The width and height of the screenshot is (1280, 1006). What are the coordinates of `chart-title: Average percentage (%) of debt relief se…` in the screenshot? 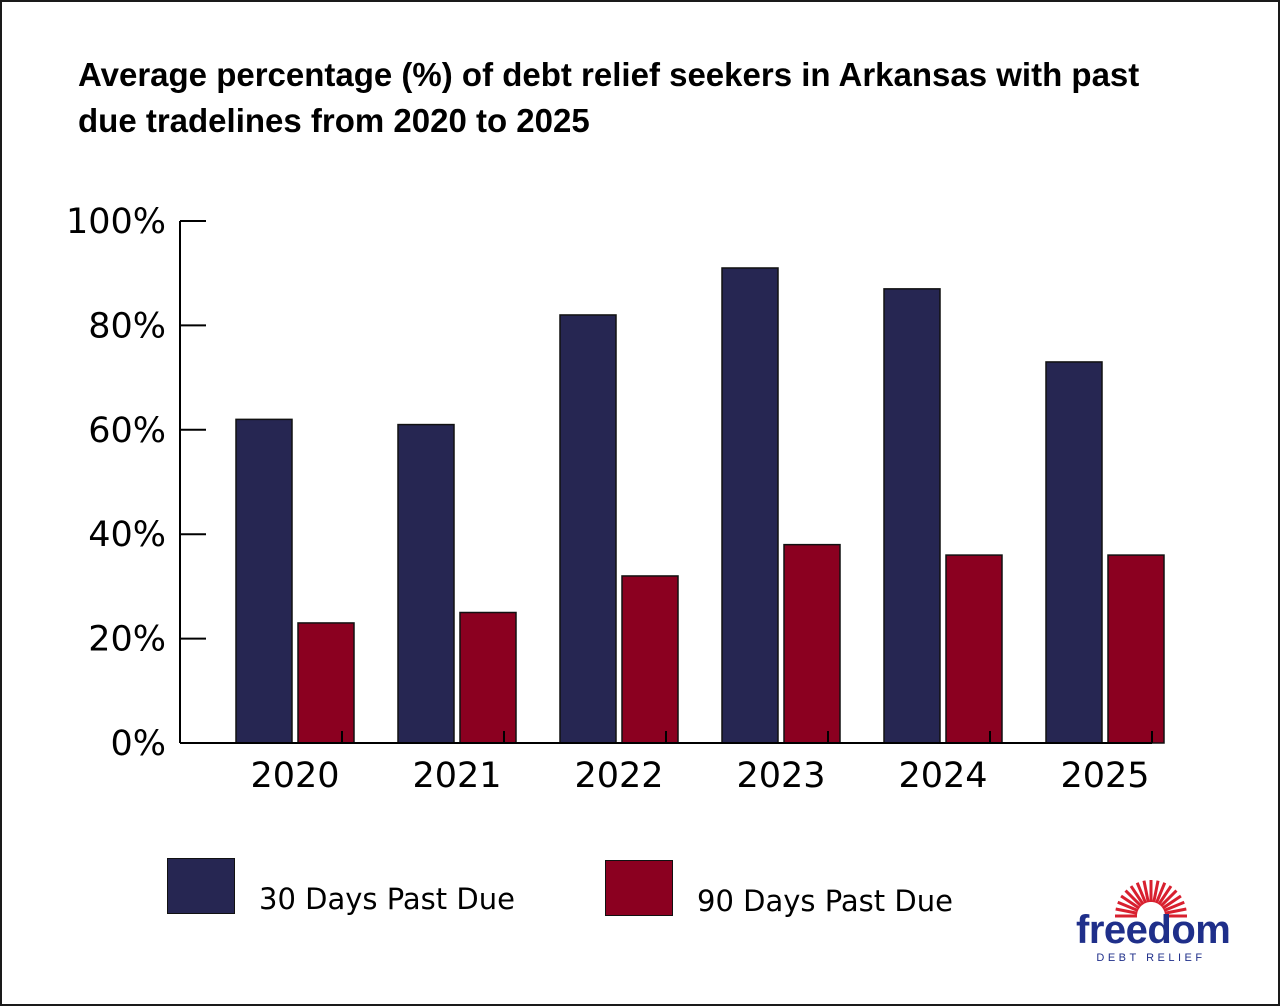 It's located at (609, 97).